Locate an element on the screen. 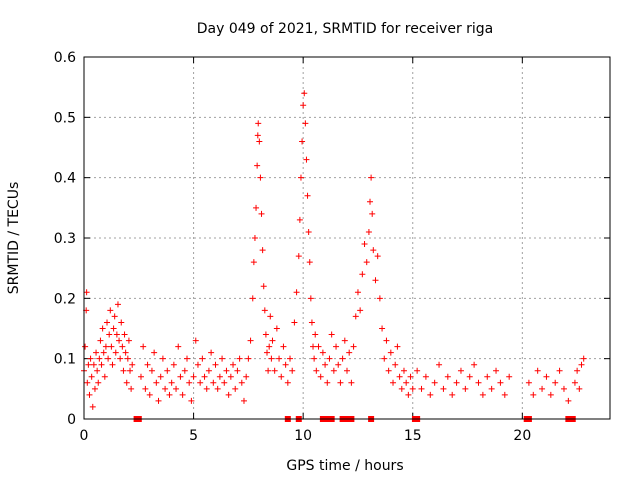  y-tick-label: 0.6 is located at coordinates (65, 58).